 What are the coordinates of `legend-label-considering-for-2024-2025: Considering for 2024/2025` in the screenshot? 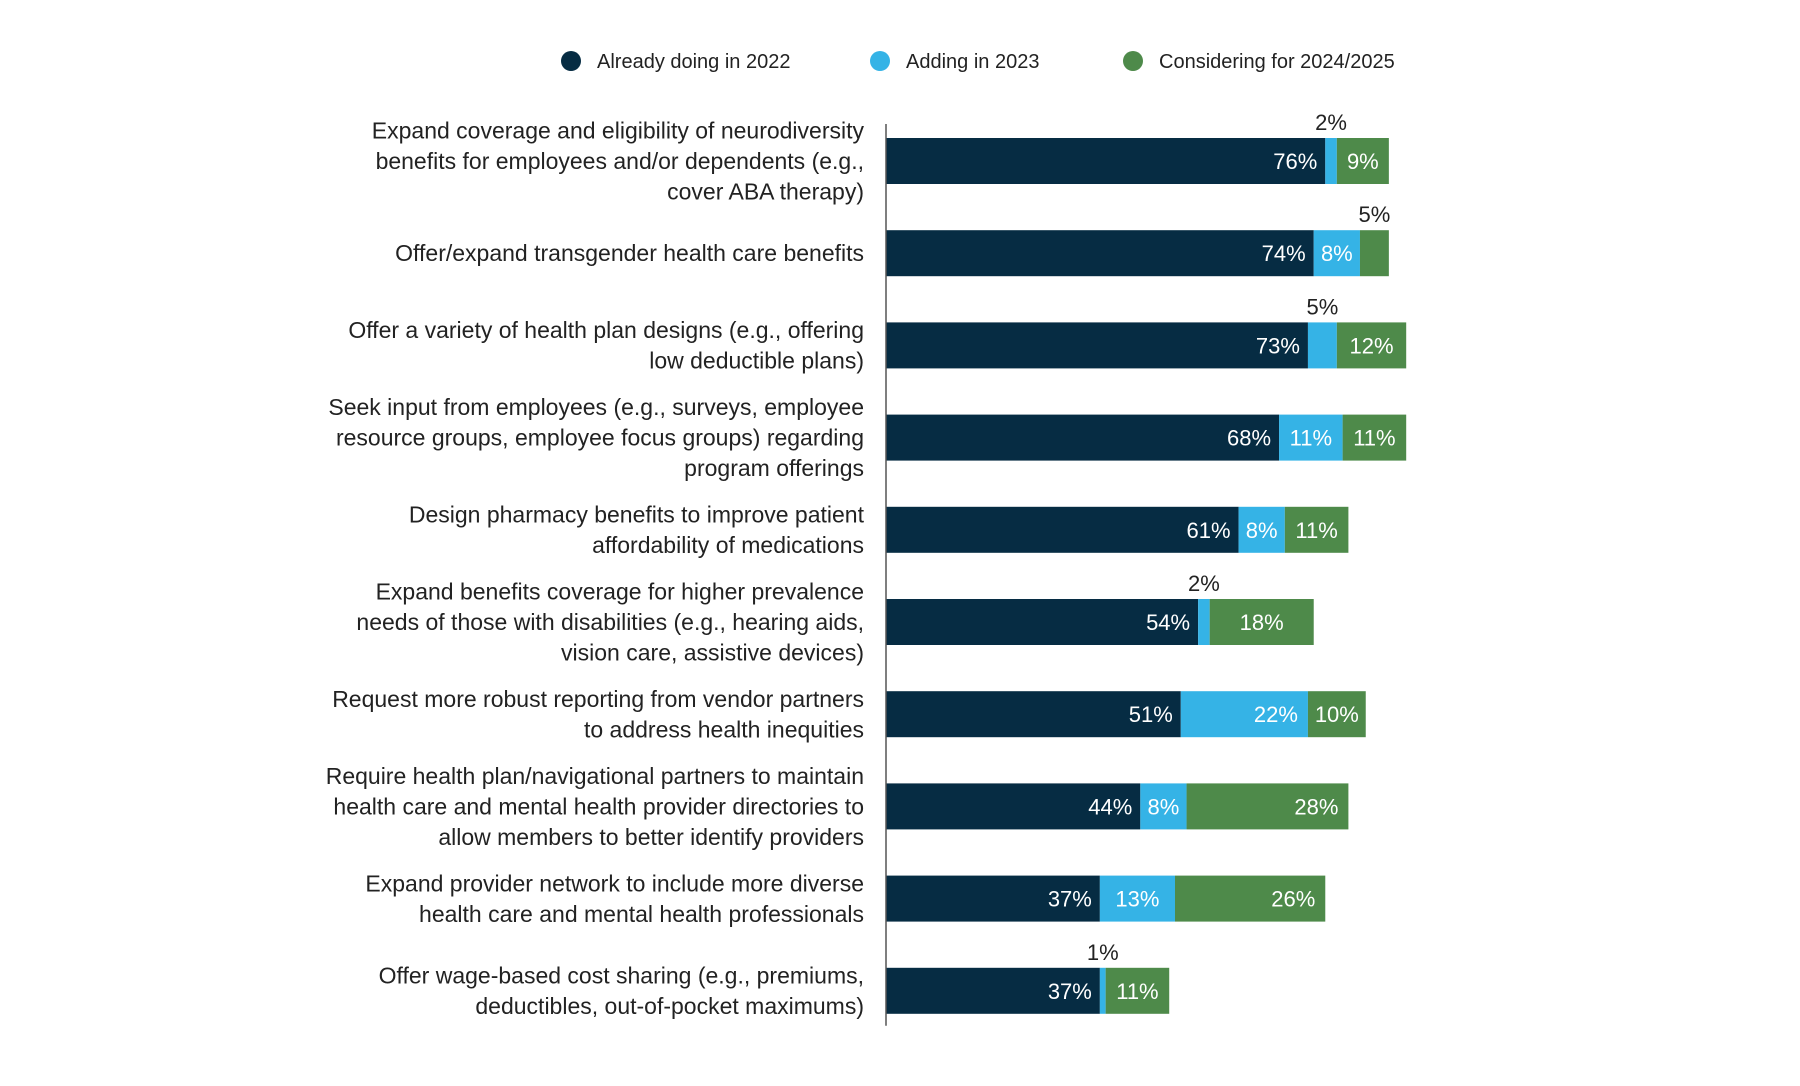 It's located at (1277, 62).